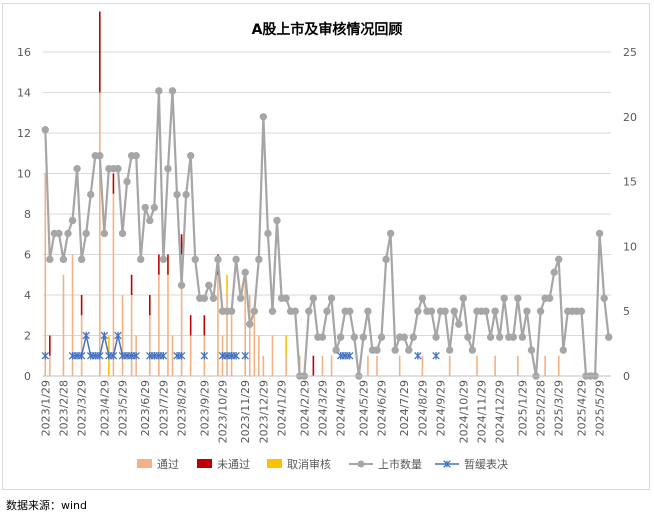 The width and height of the screenshot is (654, 519). I want to click on x-tick-label: 2023/5/29, so click(123, 408).